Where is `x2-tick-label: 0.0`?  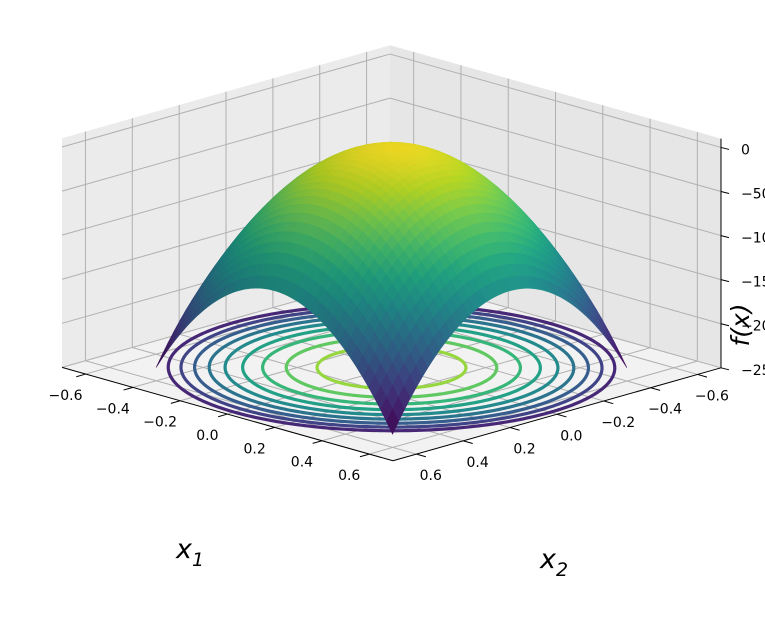
x2-tick-label: 0.0 is located at coordinates (207, 436).